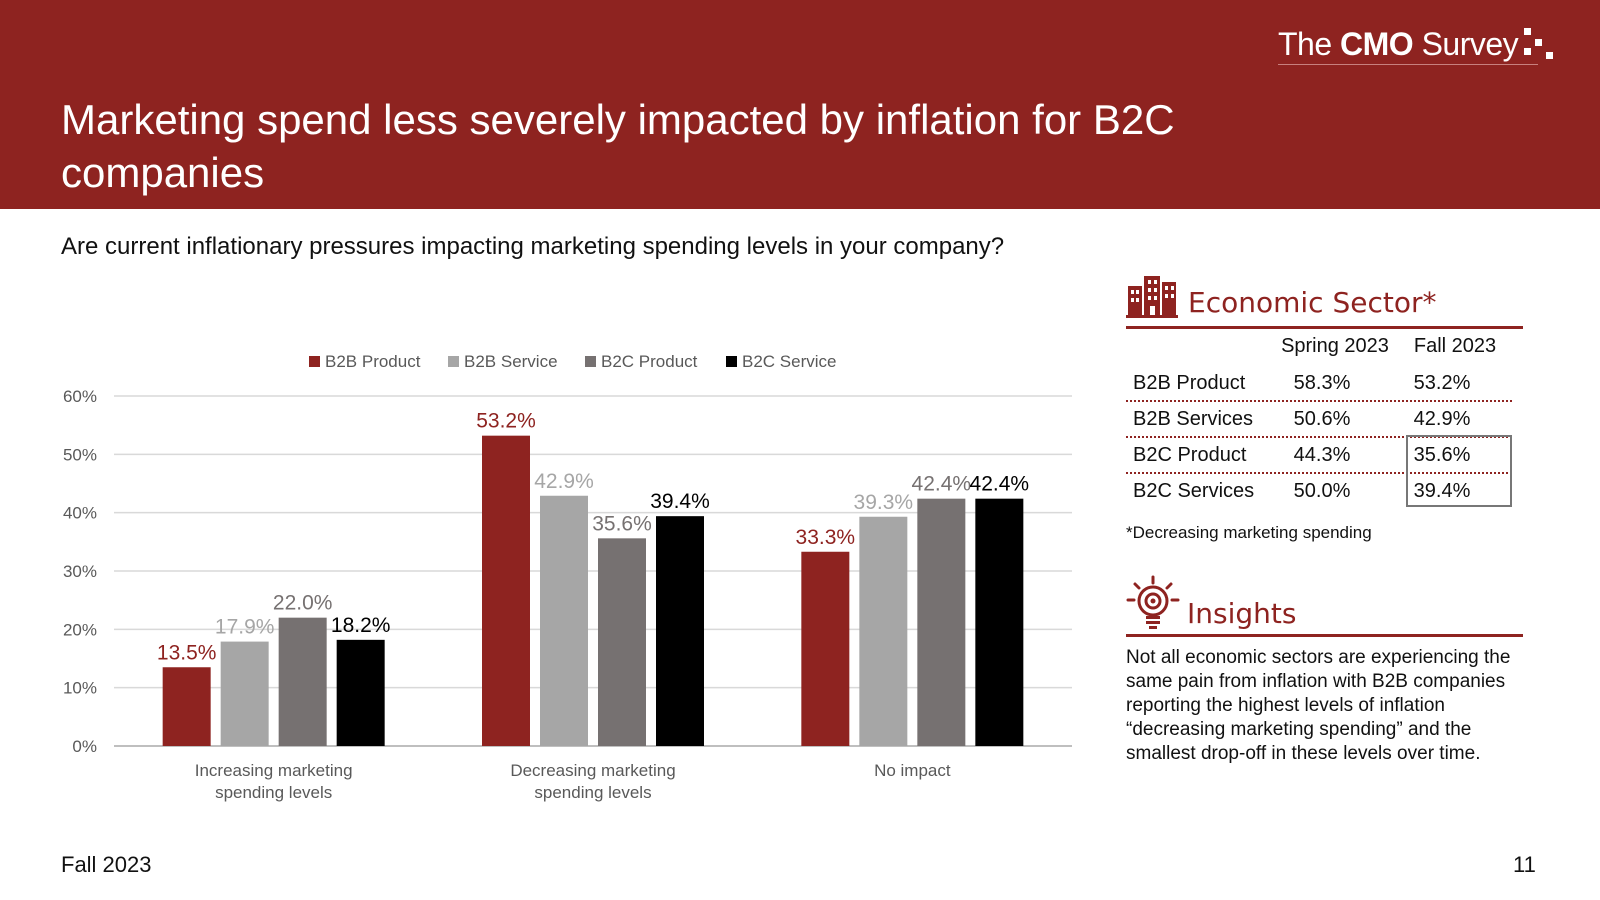 The height and width of the screenshot is (900, 1600). I want to click on col-header-fall: Fall 2023, so click(1455, 346).